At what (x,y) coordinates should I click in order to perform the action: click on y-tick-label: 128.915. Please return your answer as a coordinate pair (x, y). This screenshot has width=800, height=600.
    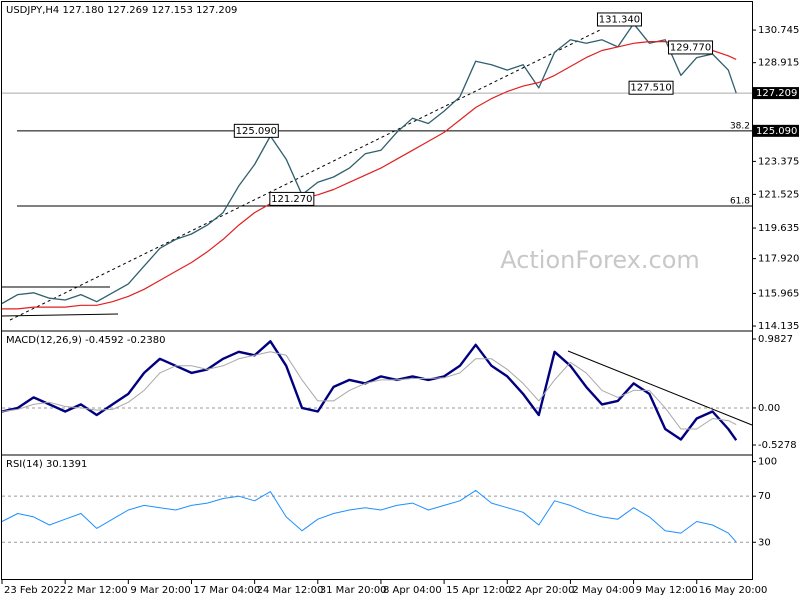
    Looking at the image, I should click on (778, 63).